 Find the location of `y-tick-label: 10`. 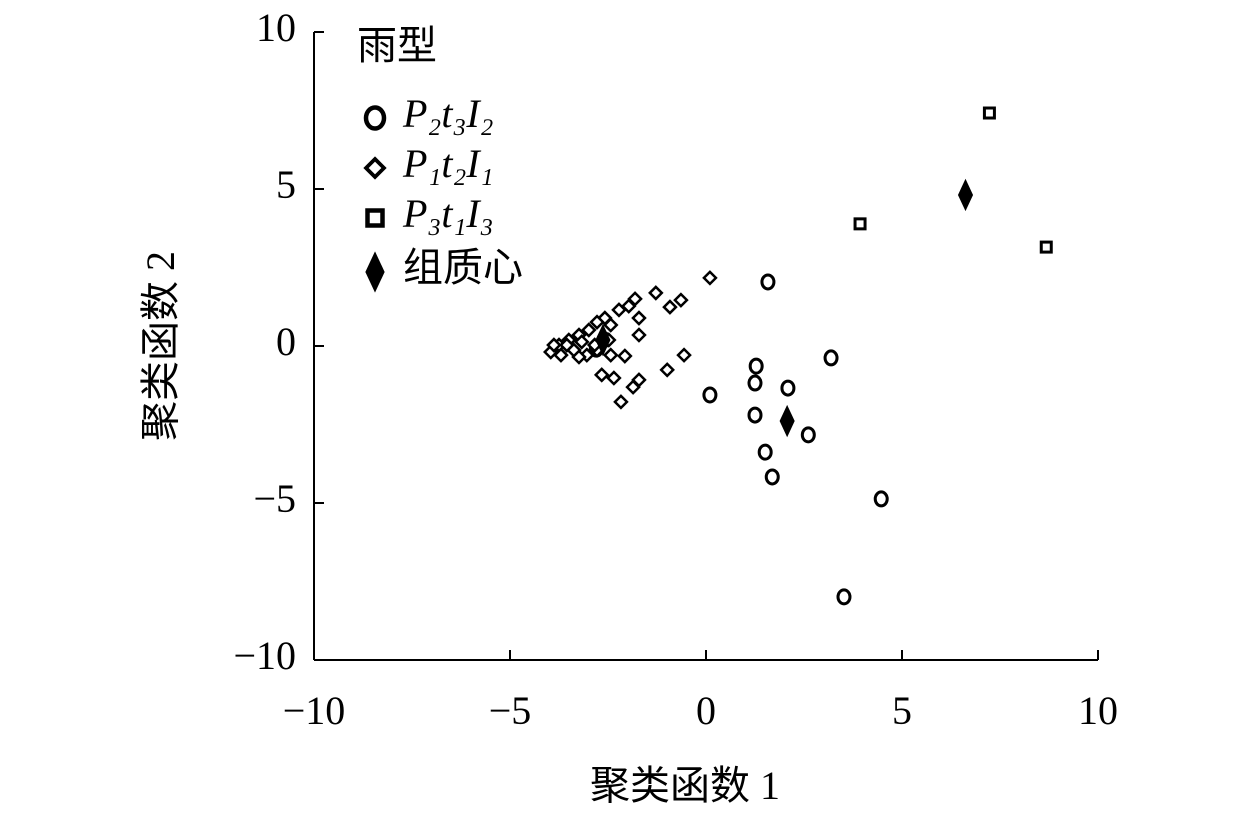

y-tick-label: 10 is located at coordinates (276, 27).